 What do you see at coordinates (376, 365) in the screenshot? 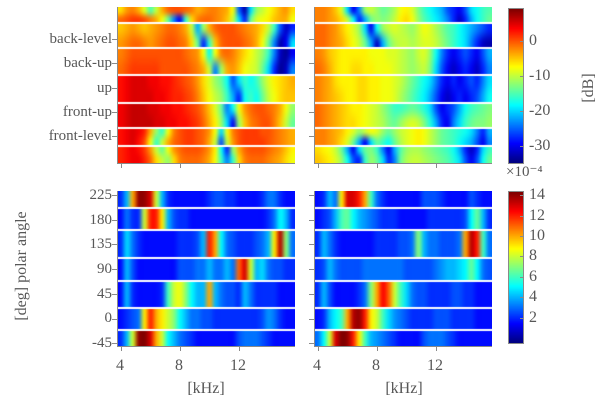
I see `xtick-right-8: 8` at bounding box center [376, 365].